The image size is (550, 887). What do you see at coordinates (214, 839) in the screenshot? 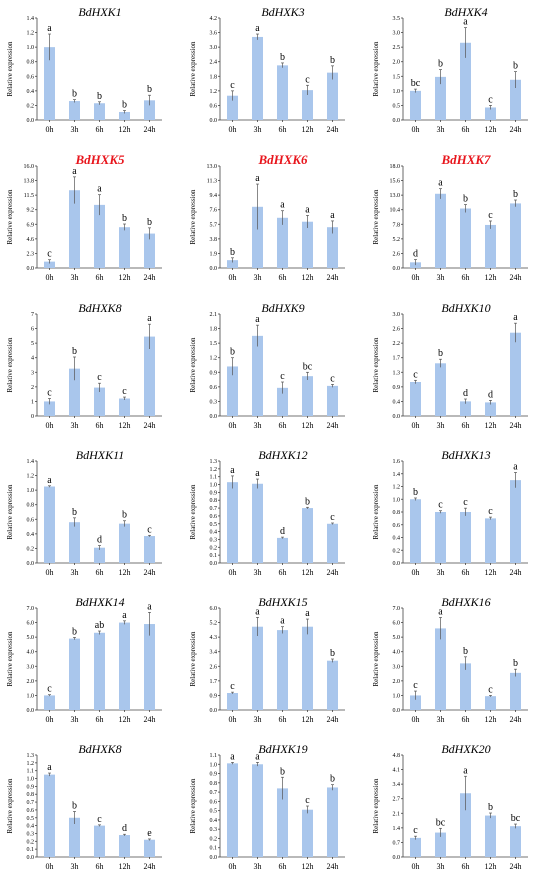
I see `y-tick-label: 0.2` at bounding box center [214, 839].